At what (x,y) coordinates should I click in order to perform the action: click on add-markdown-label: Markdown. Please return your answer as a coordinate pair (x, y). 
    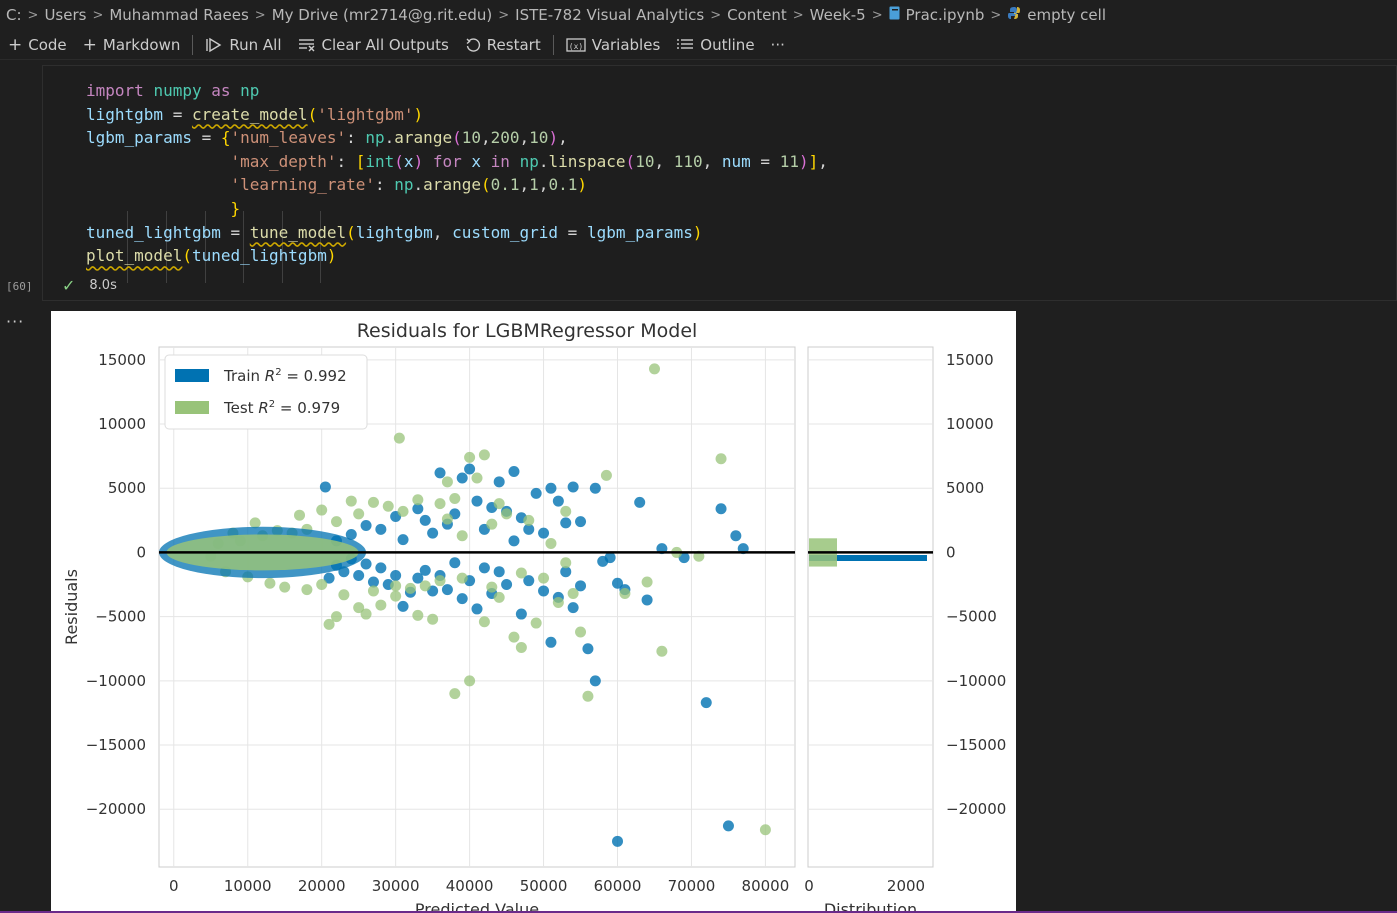
    Looking at the image, I should click on (141, 44).